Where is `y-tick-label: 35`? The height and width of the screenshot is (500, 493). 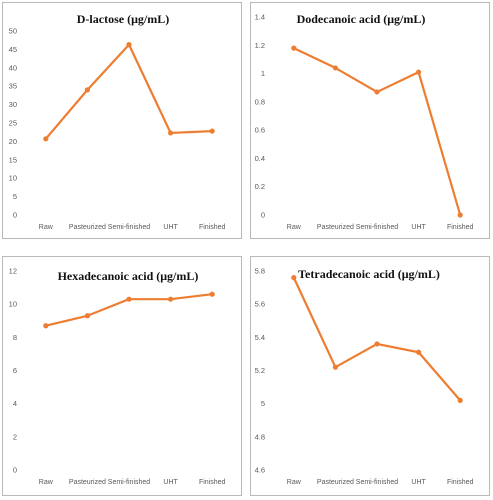 y-tick-label: 35 is located at coordinates (13, 86).